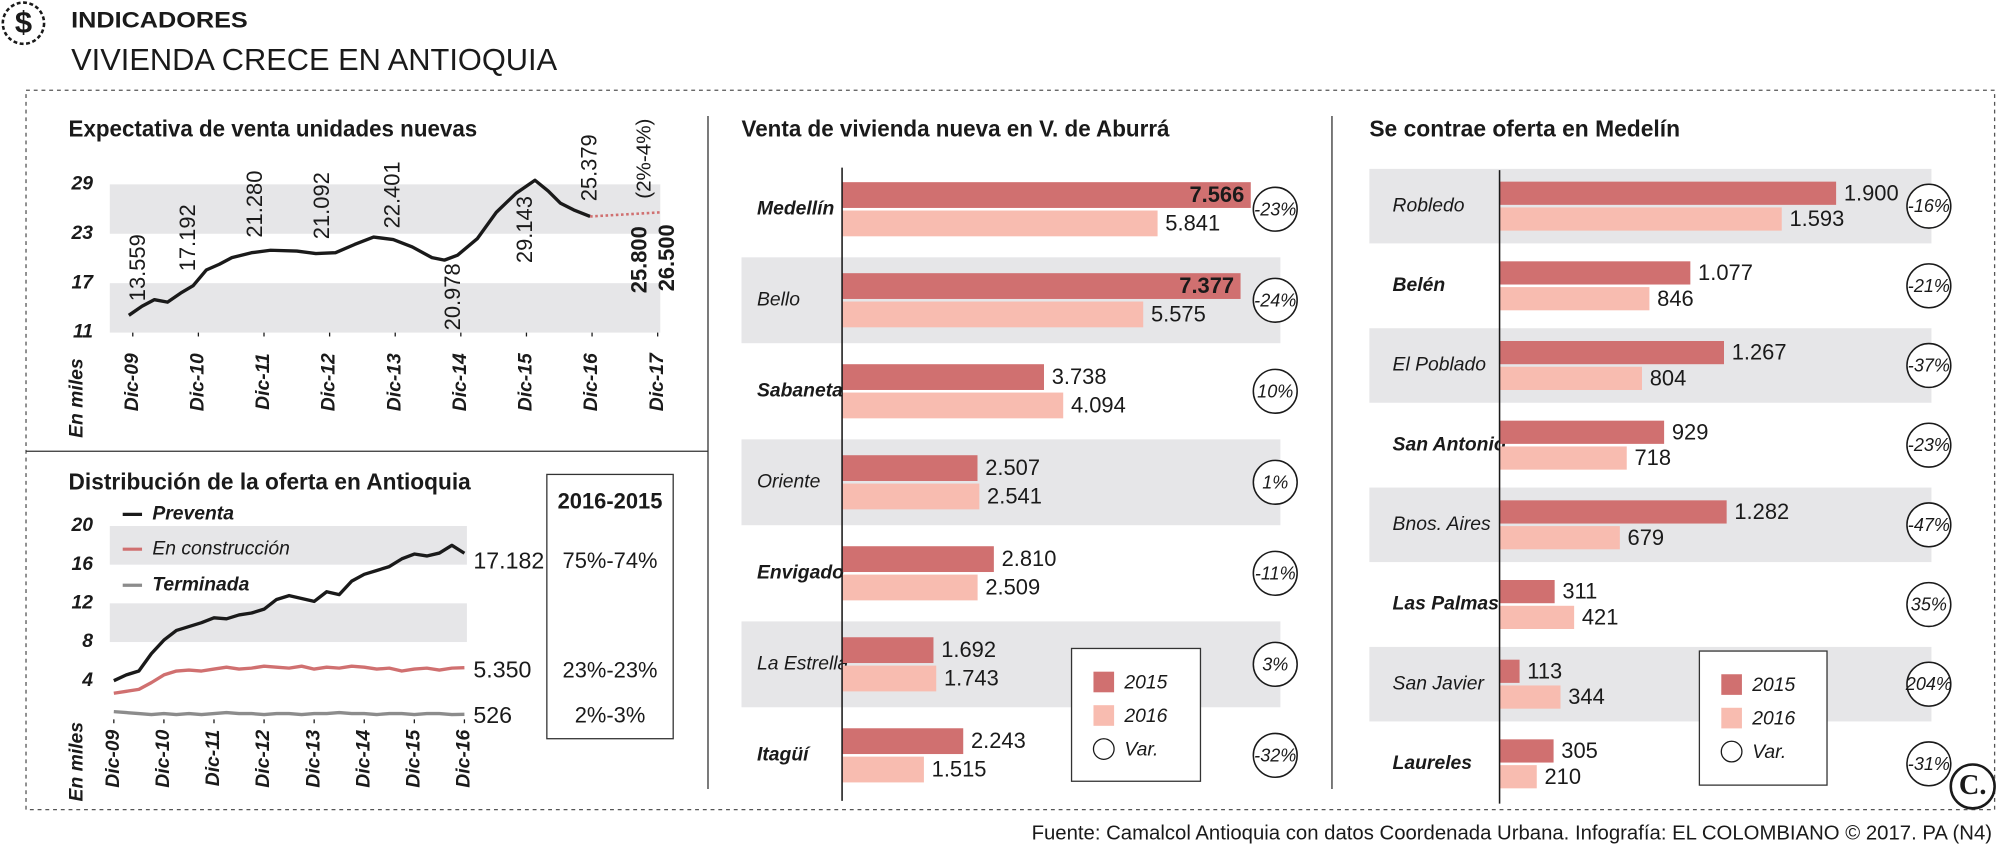 The height and width of the screenshot is (847, 2000). I want to click on x-tick-label: Dic-15, so click(413, 758).